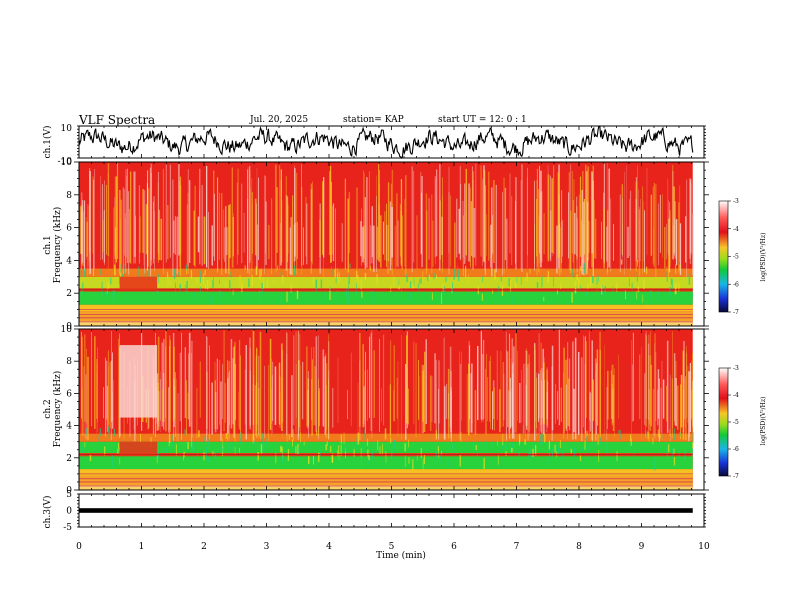 This screenshot has width=792, height=612. What do you see at coordinates (704, 547) in the screenshot?
I see `x-tick-label: 10` at bounding box center [704, 547].